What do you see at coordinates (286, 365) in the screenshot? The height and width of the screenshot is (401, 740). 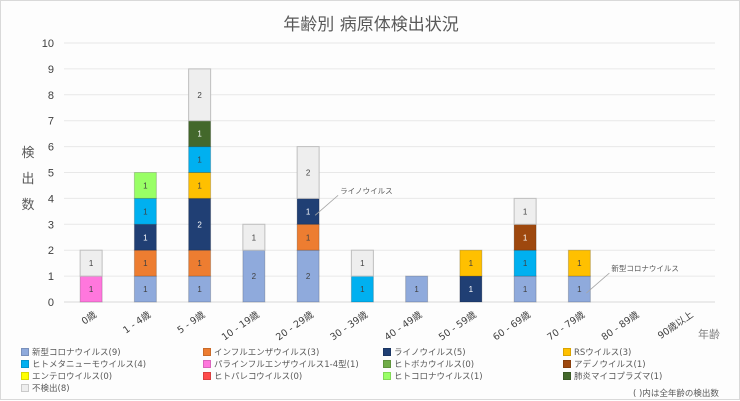 I see `legend-label: パラインフルエンザウイルス1-4型(1)` at bounding box center [286, 365].